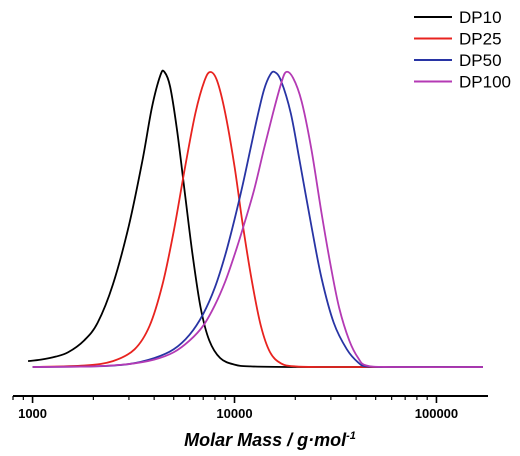 The height and width of the screenshot is (456, 520). What do you see at coordinates (462, 50) in the screenshot?
I see `legend: DP10 DP25 DP50 DP100` at bounding box center [462, 50].